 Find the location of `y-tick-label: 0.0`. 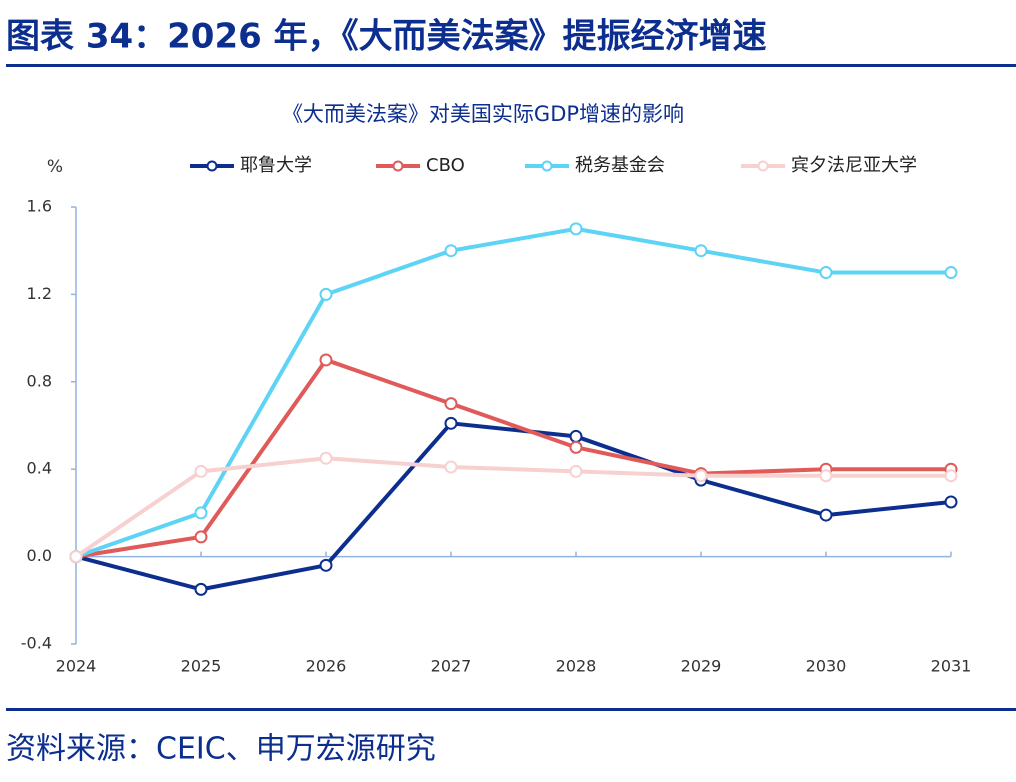

y-tick-label: 0.0 is located at coordinates (39, 555).